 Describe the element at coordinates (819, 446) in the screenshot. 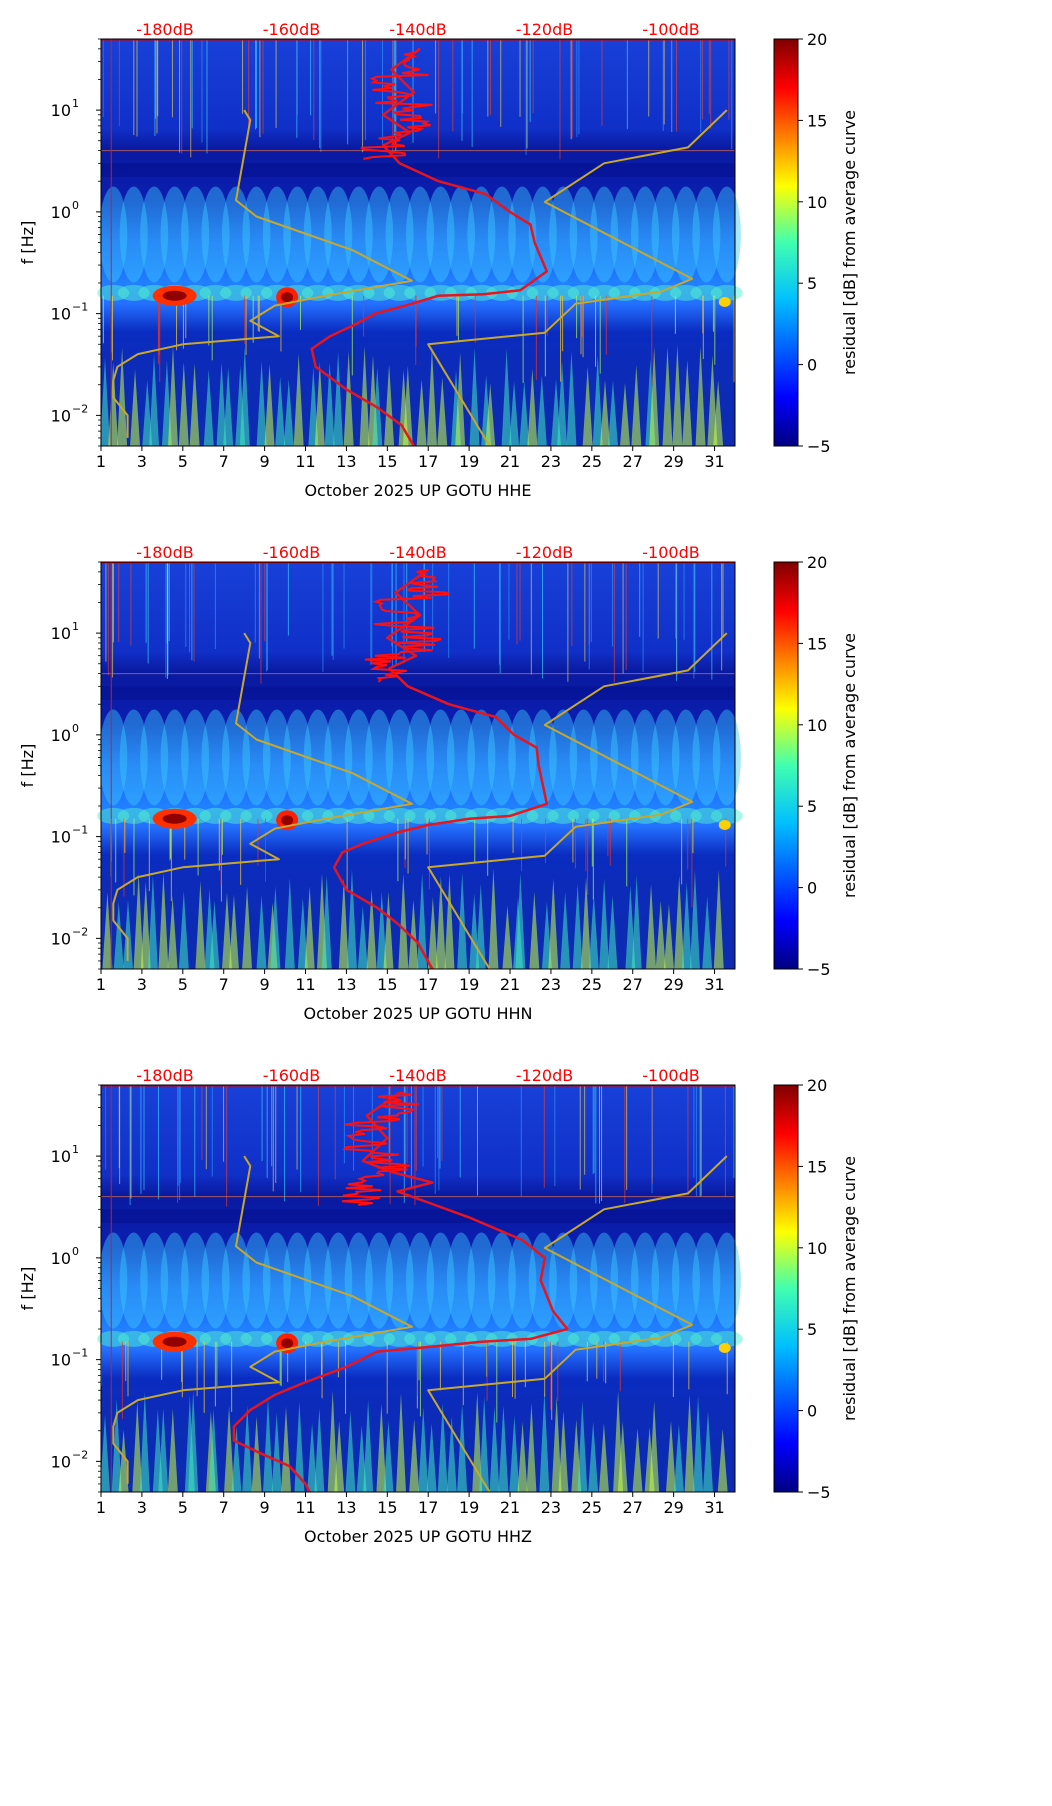

I see `colorbar-tick-label: −5` at that location.